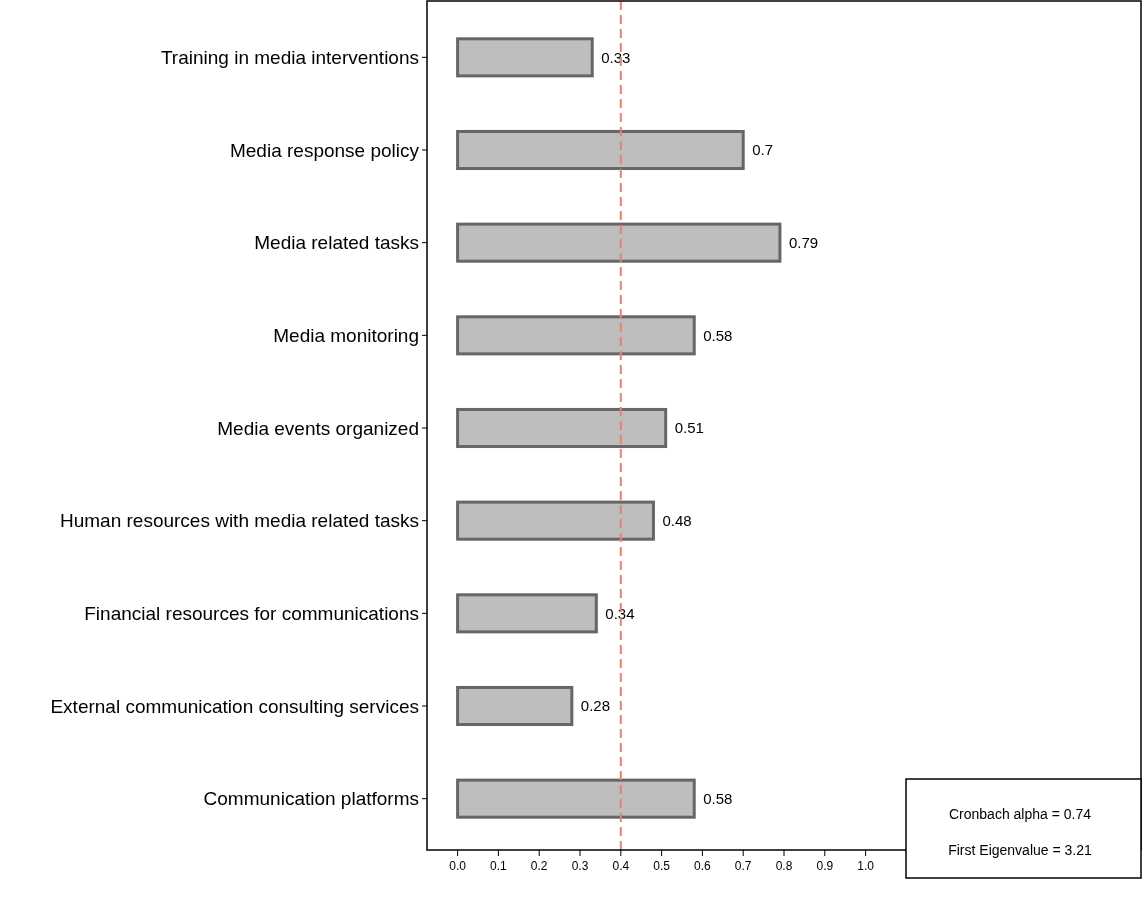 The image size is (1143, 907). What do you see at coordinates (324, 150) in the screenshot?
I see `y-tick-label: Media response policy` at bounding box center [324, 150].